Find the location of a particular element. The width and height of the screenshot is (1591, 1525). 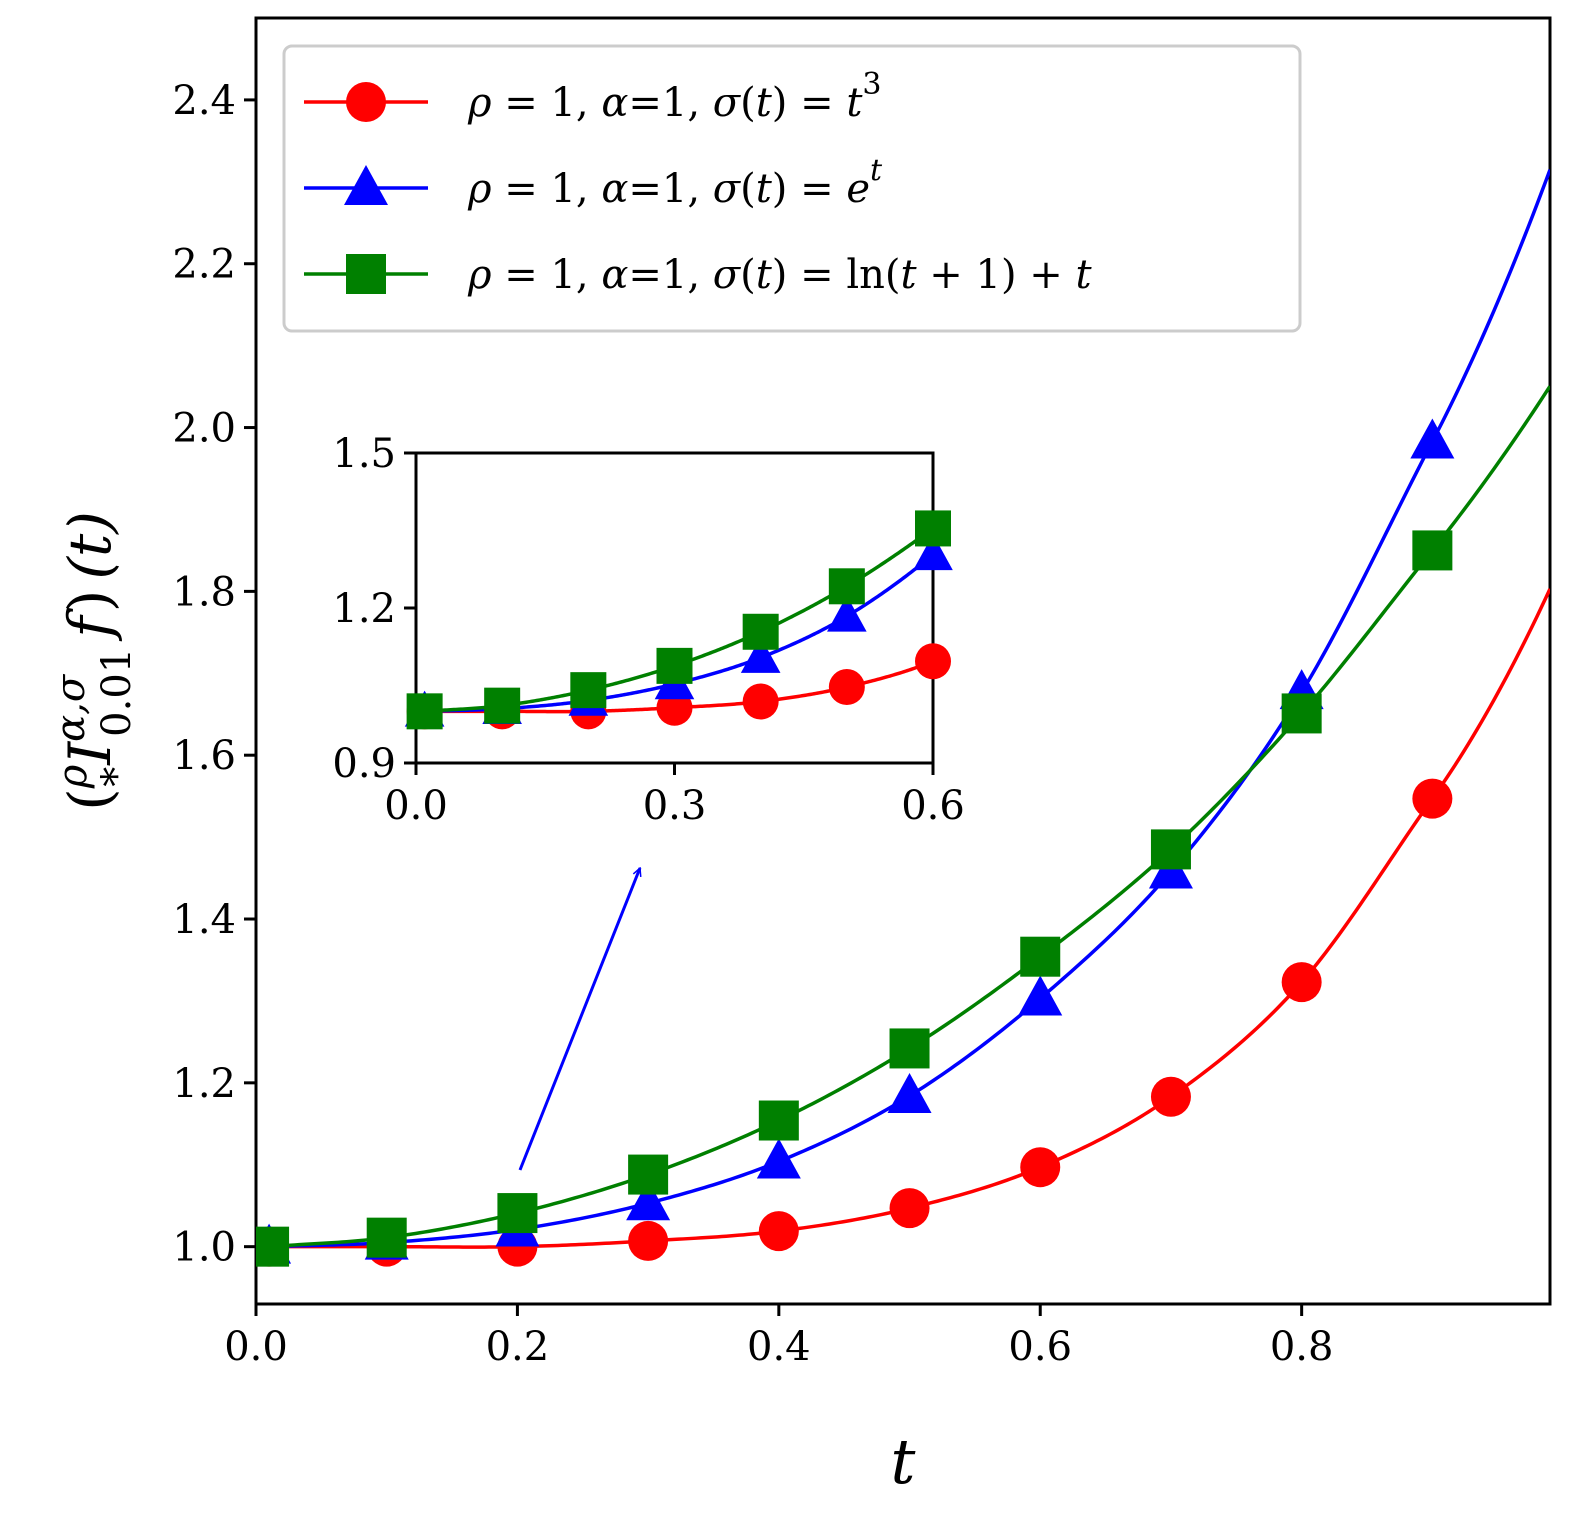

svg-text: (ρ*Iα,σ0.01f)(t) is located at coordinates (94, 661).